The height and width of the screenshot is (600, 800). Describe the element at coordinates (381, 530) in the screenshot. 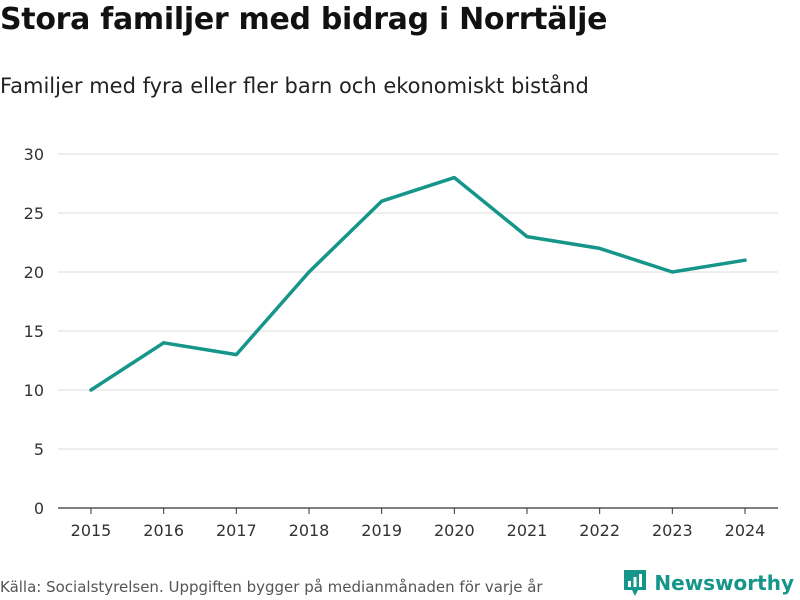

I see `x-tick-label: 2019` at that location.